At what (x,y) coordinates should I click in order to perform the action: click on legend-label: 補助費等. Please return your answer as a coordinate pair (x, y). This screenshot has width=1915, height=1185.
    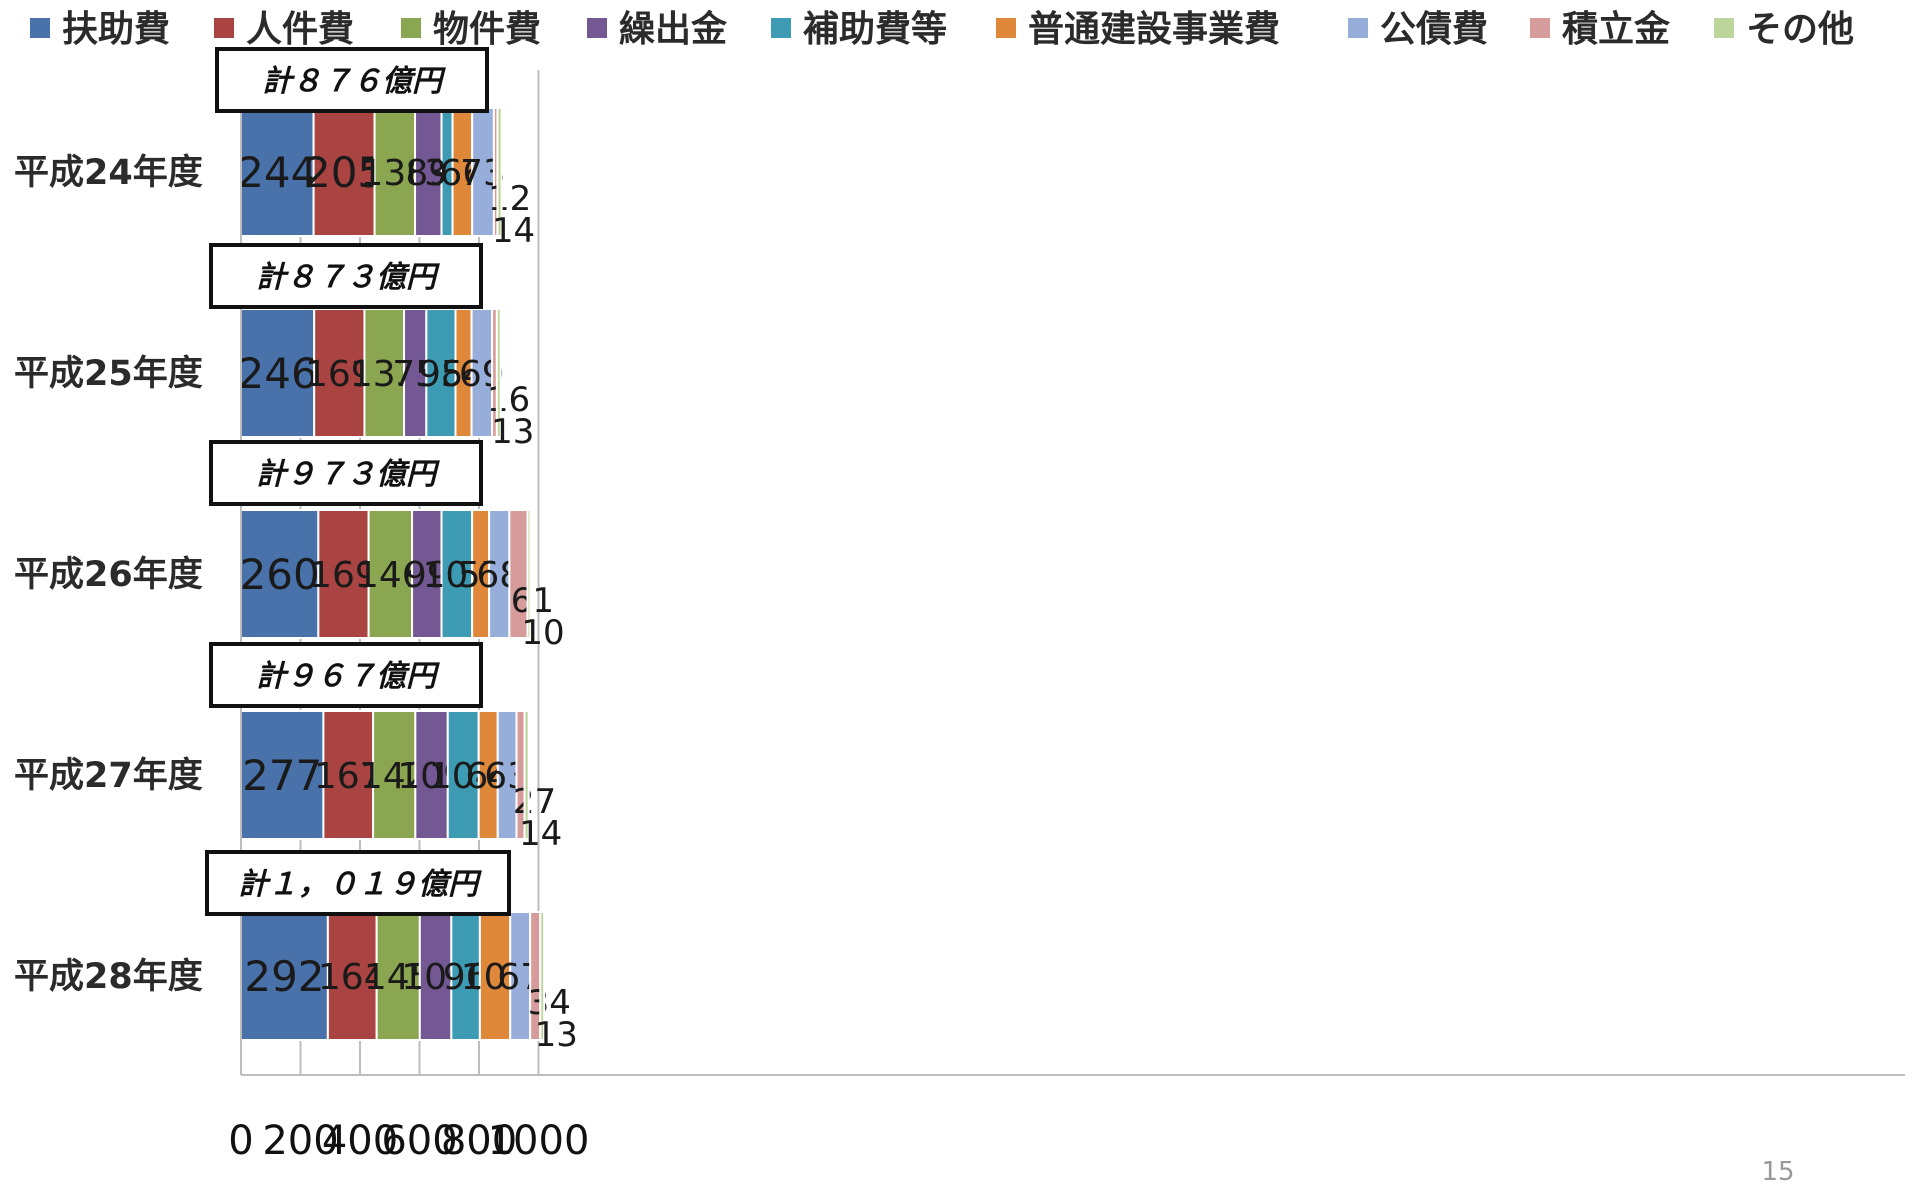
    Looking at the image, I should click on (875, 29).